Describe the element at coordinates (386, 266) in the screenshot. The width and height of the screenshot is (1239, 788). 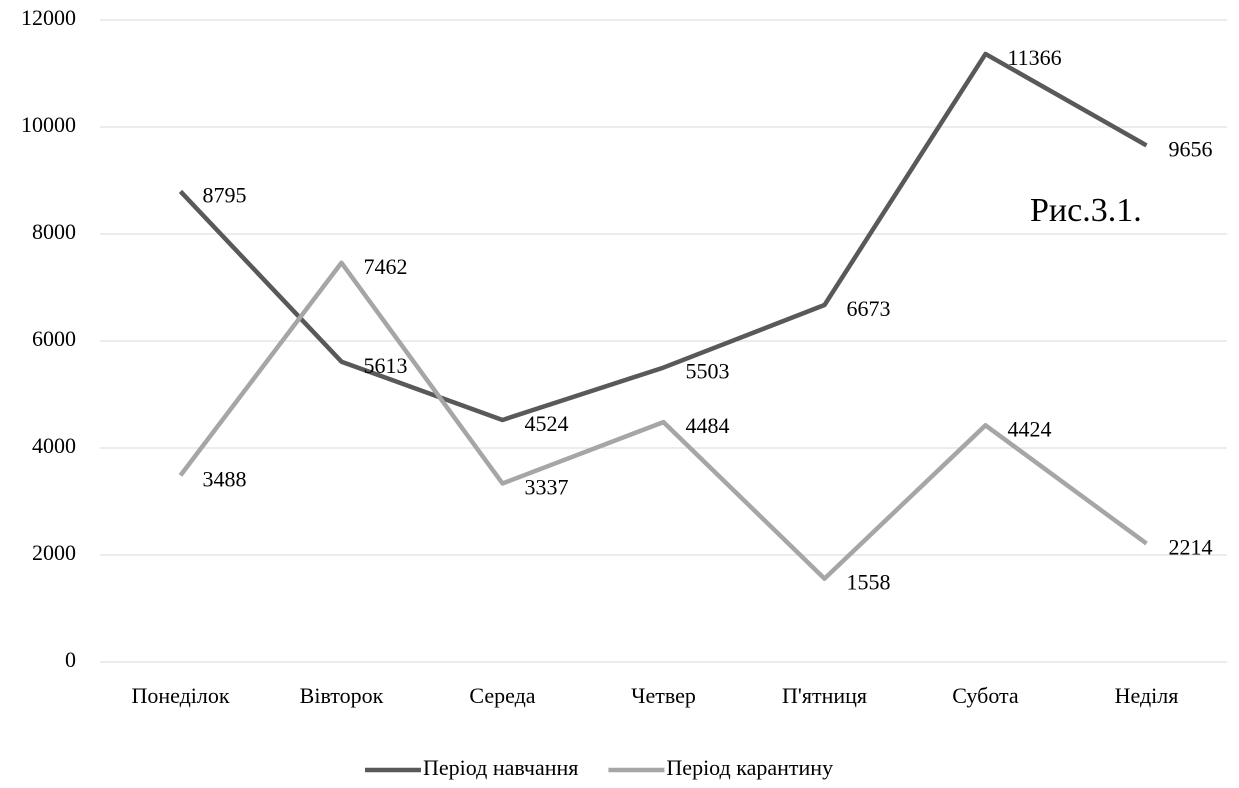
I see `data-label: 7462` at that location.